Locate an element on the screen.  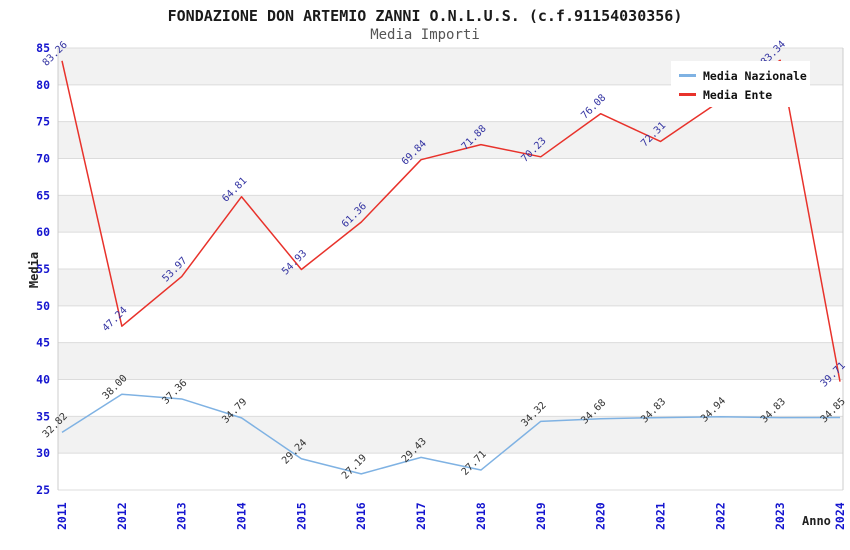
media-nazionale-line is located at coordinates (451, 434).